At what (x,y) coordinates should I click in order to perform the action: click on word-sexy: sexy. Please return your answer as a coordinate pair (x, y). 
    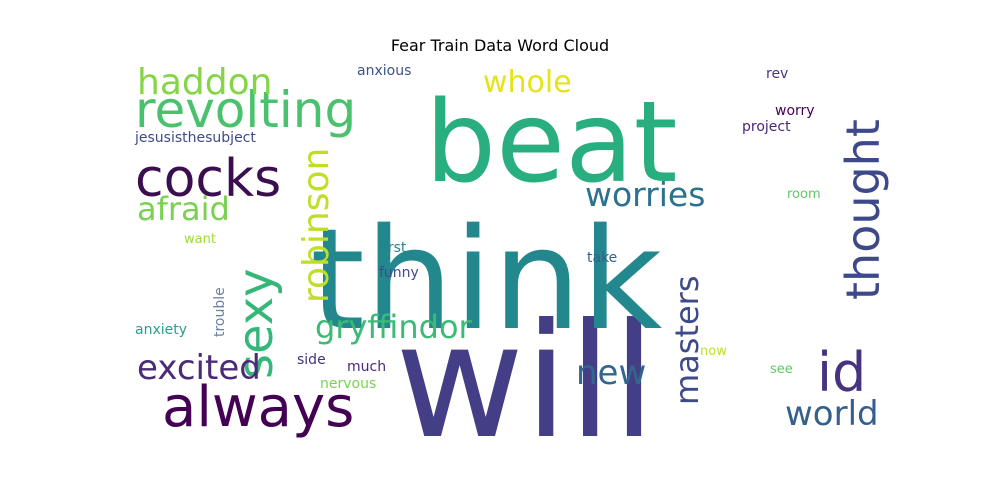
    Looking at the image, I should click on (256, 323).